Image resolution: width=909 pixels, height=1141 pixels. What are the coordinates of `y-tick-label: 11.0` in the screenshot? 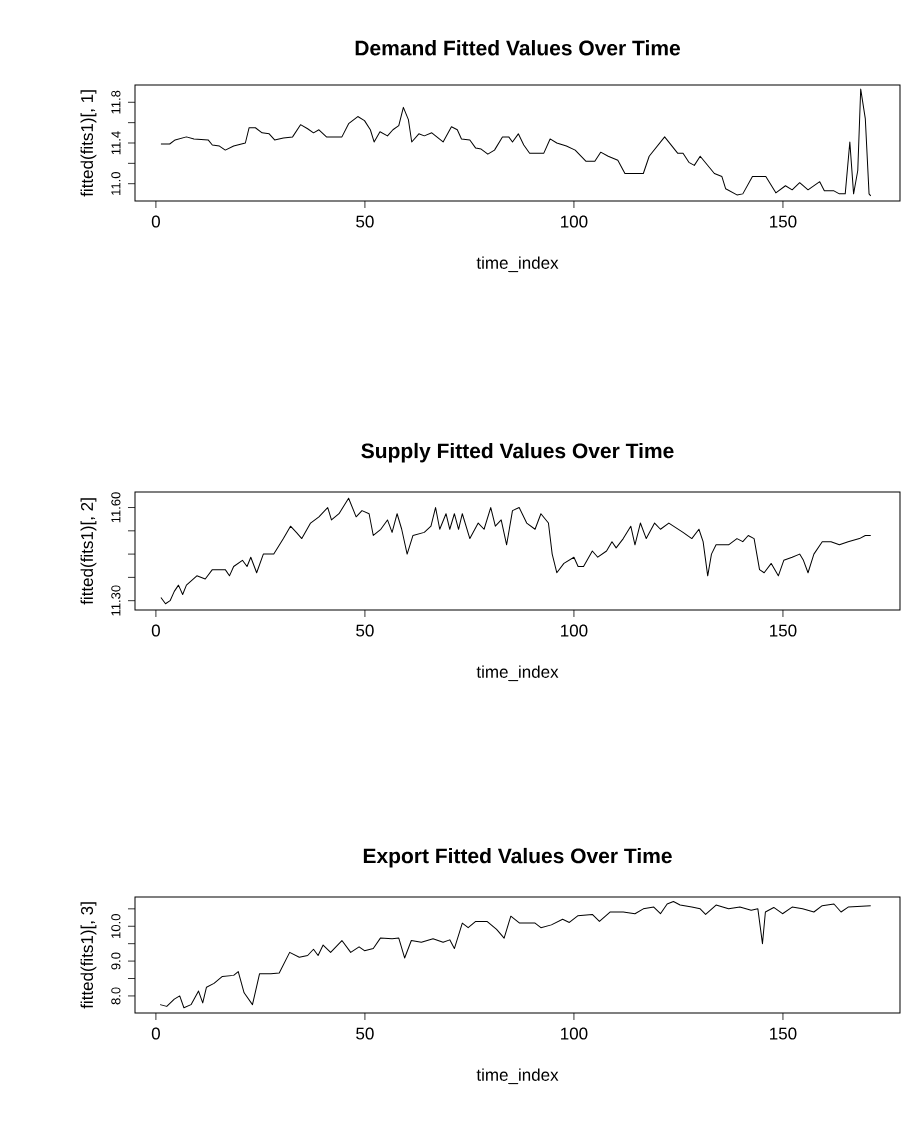 It's located at (116, 183).